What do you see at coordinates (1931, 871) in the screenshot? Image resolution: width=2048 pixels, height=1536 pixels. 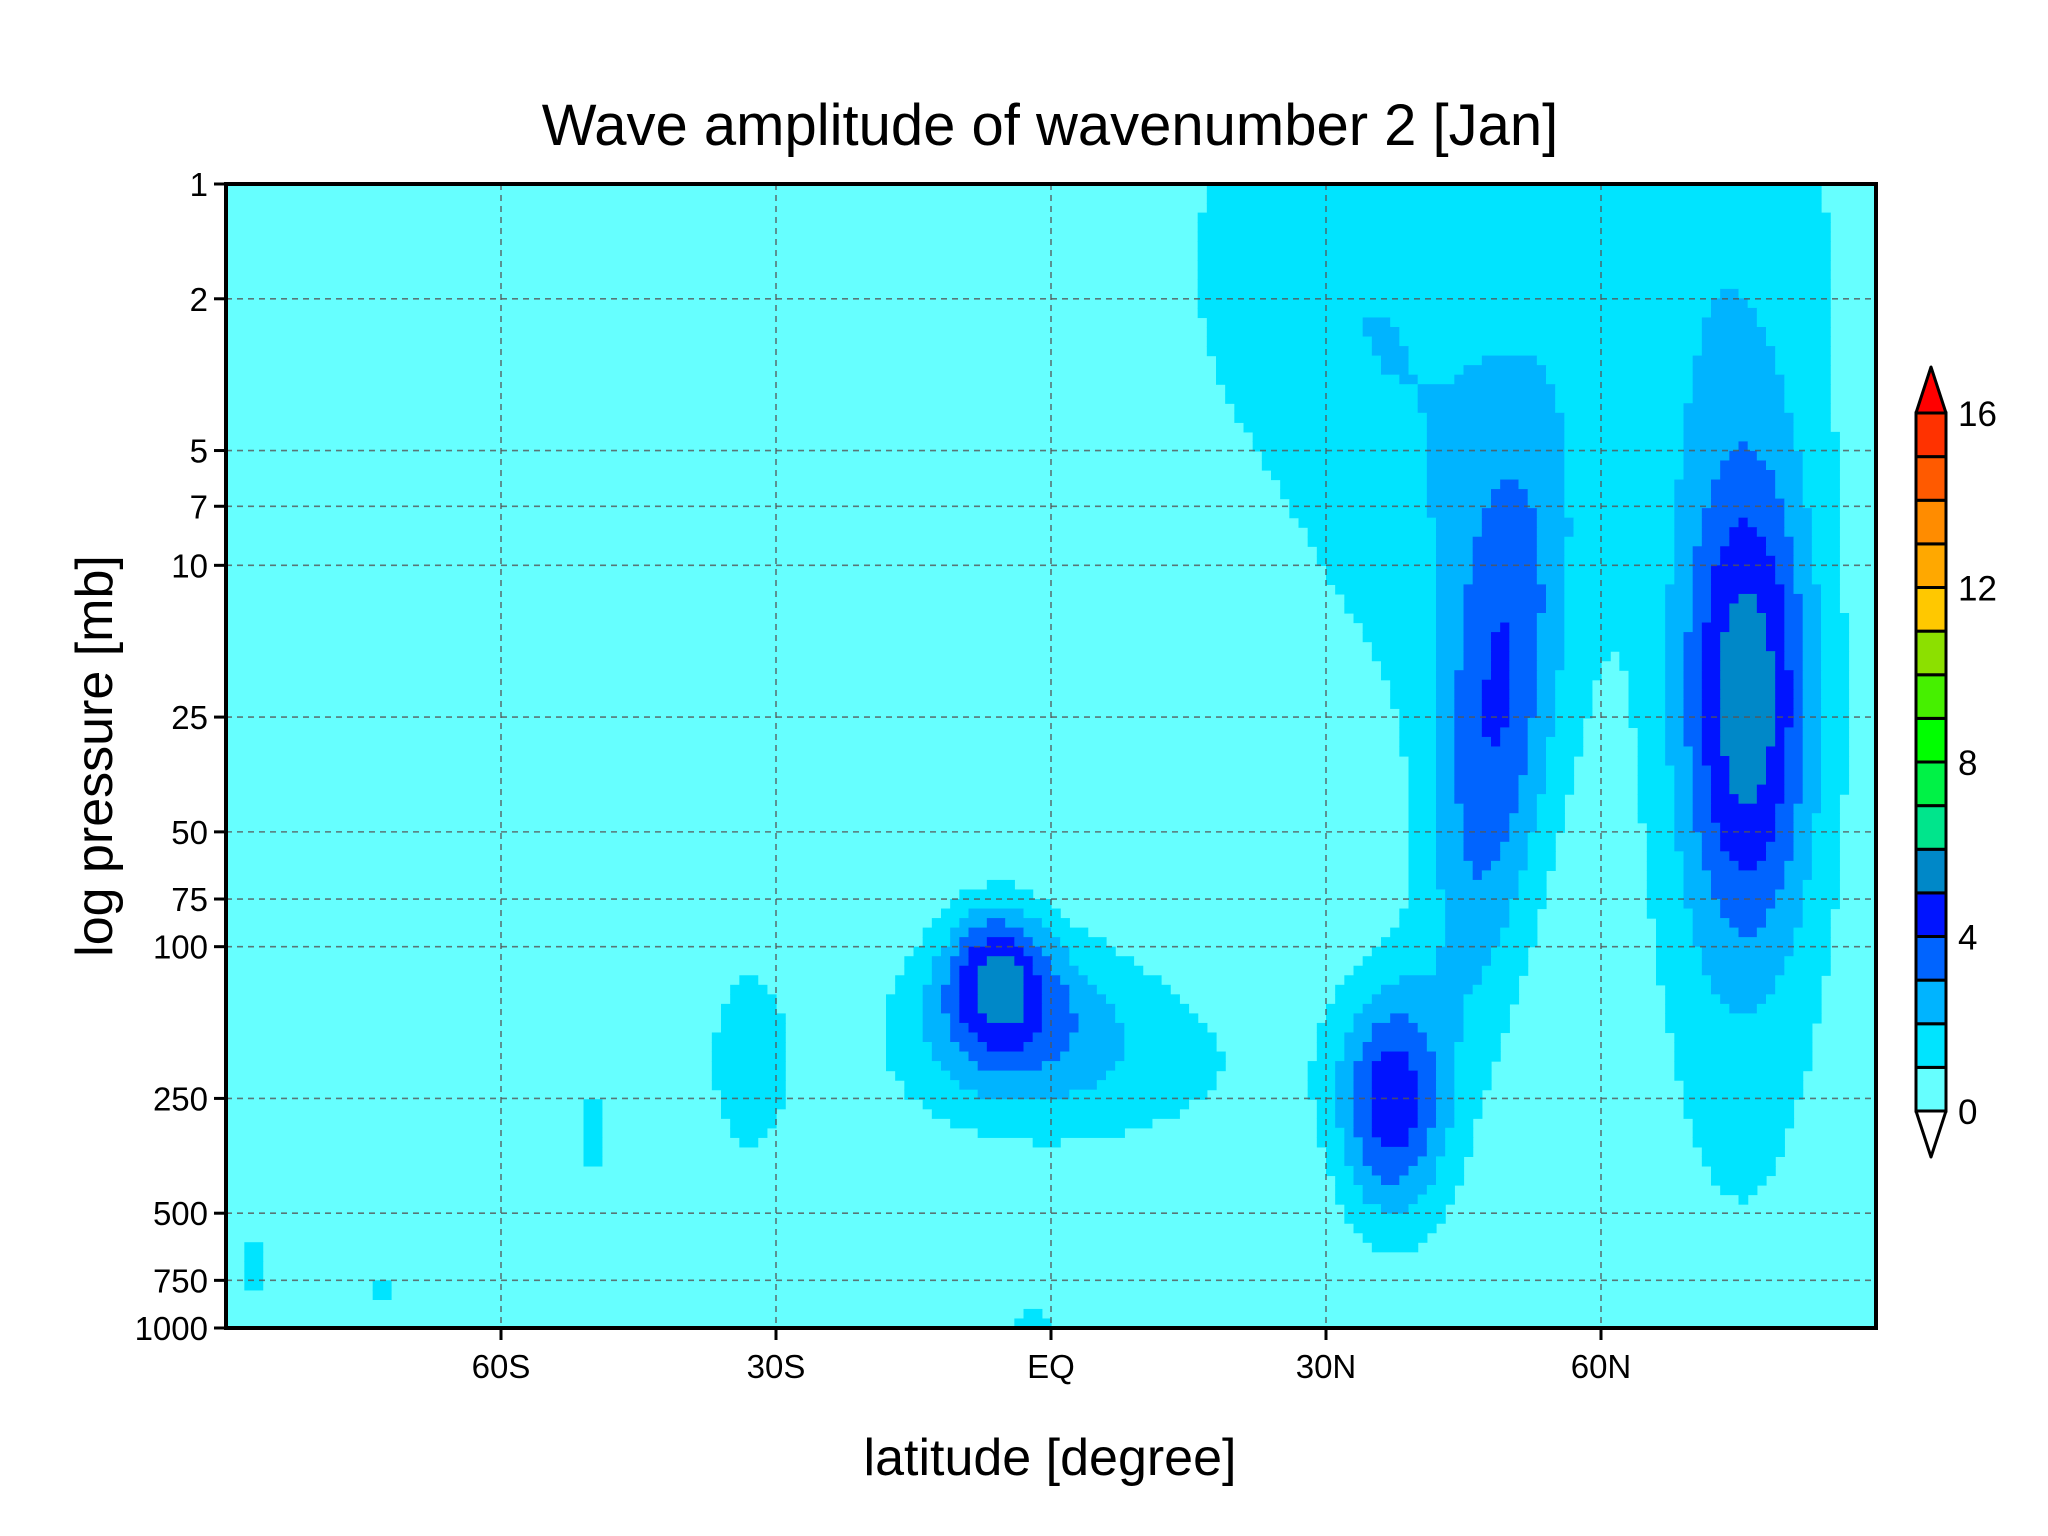 I see `colorbar-segment` at bounding box center [1931, 871].